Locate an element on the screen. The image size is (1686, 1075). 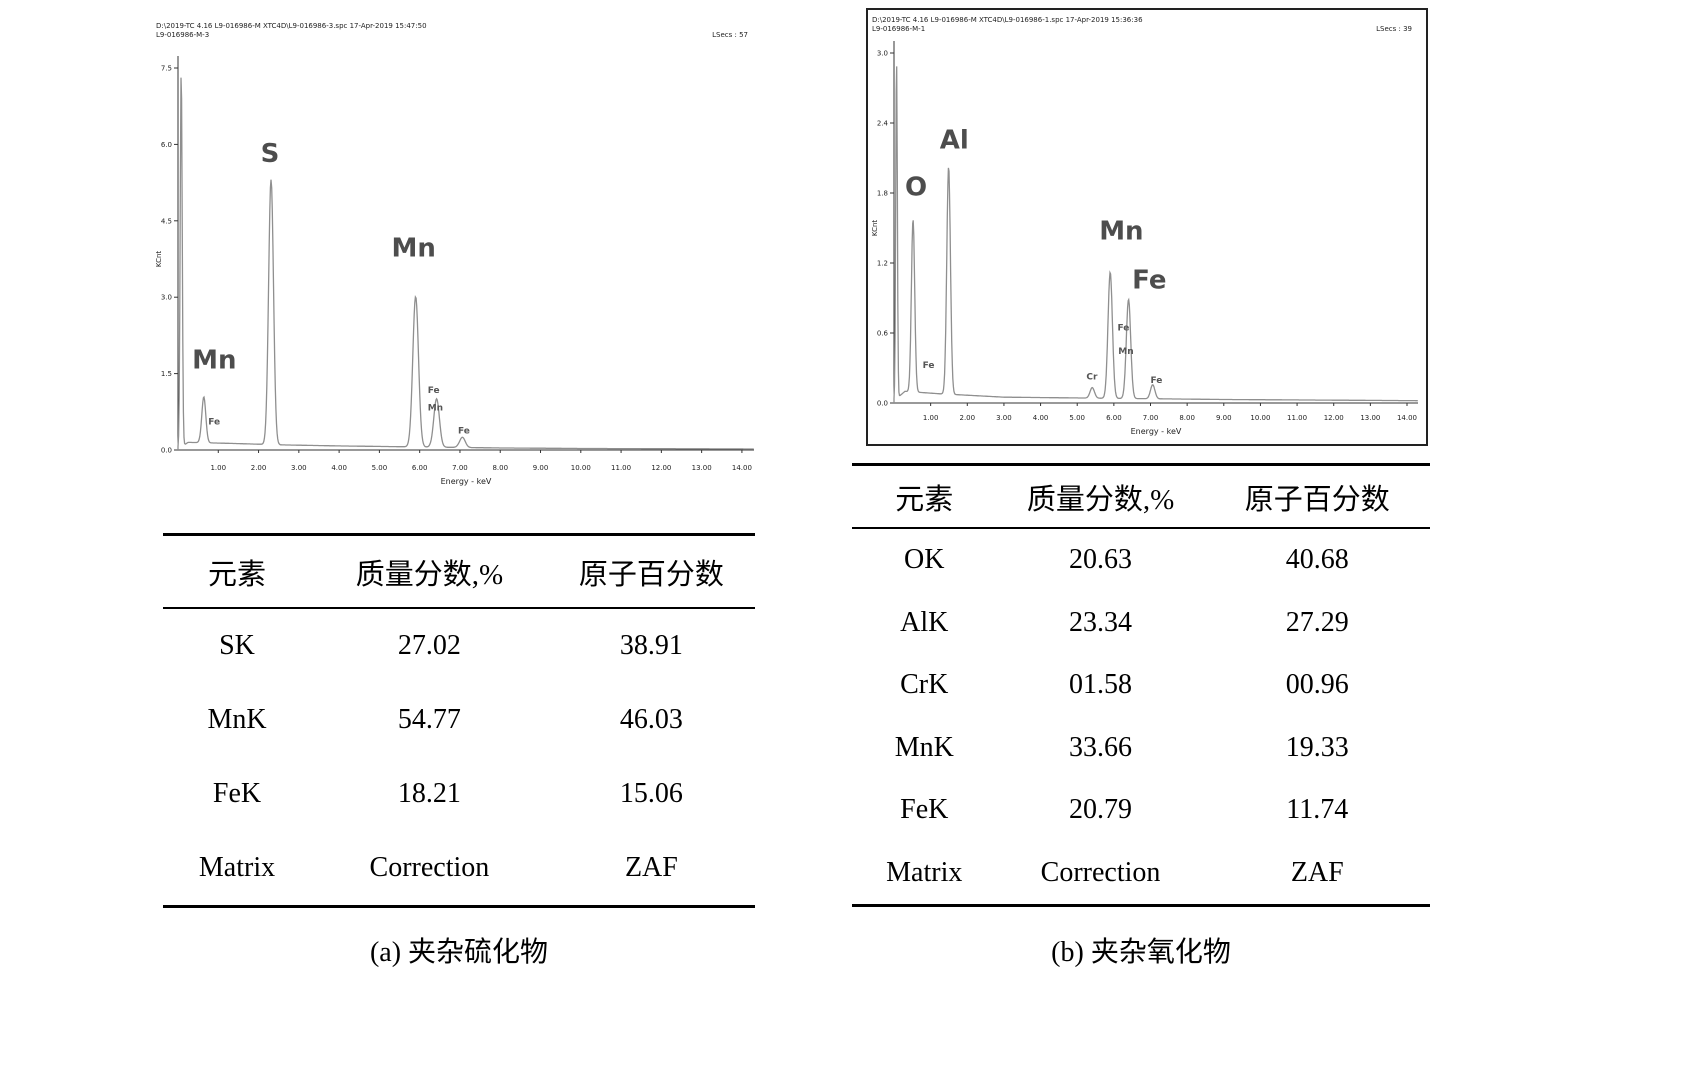
table-row: AlK 23.34 27.29 is located at coordinates (1141, 623).